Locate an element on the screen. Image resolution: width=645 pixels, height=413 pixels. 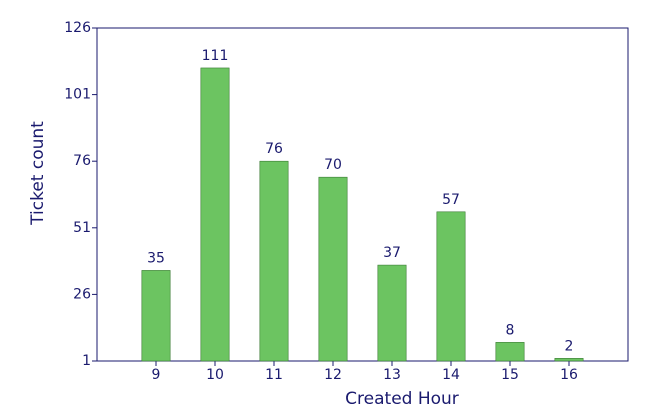
x-tick-label: 14 is located at coordinates (451, 375).